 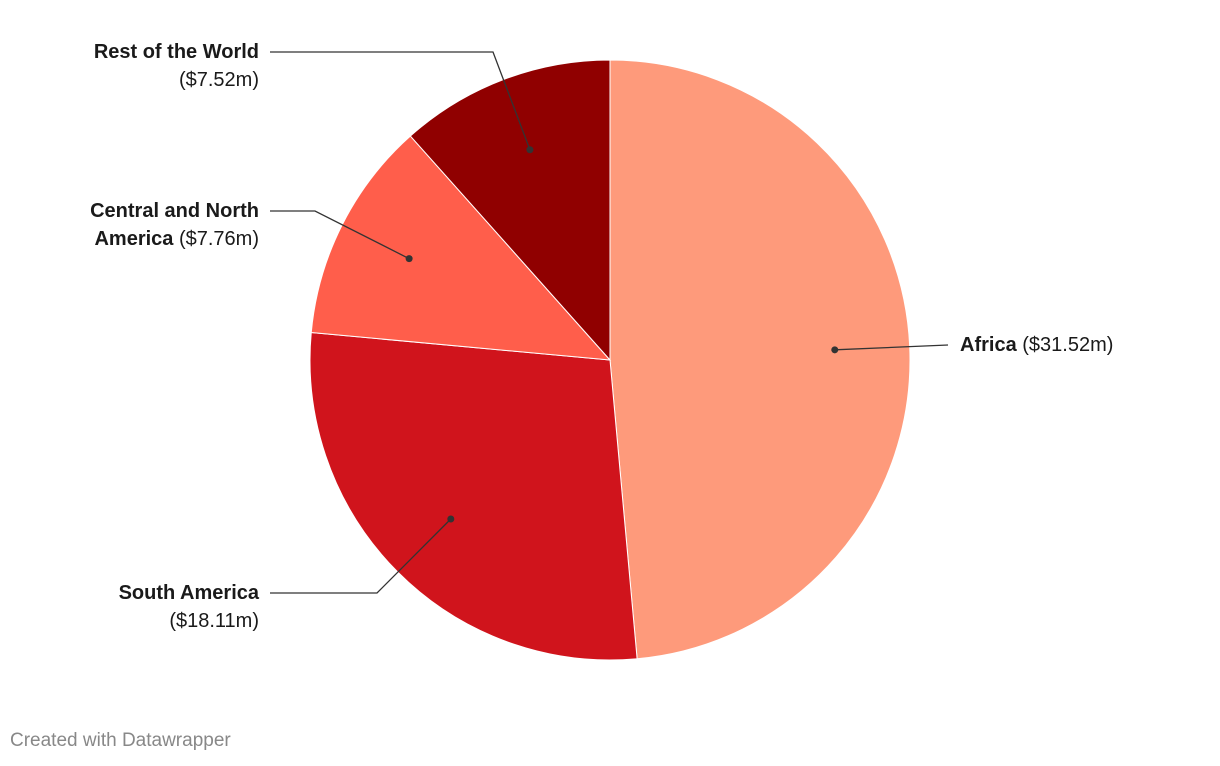 What do you see at coordinates (174, 225) in the screenshot?
I see `category-name: Central and North America` at bounding box center [174, 225].